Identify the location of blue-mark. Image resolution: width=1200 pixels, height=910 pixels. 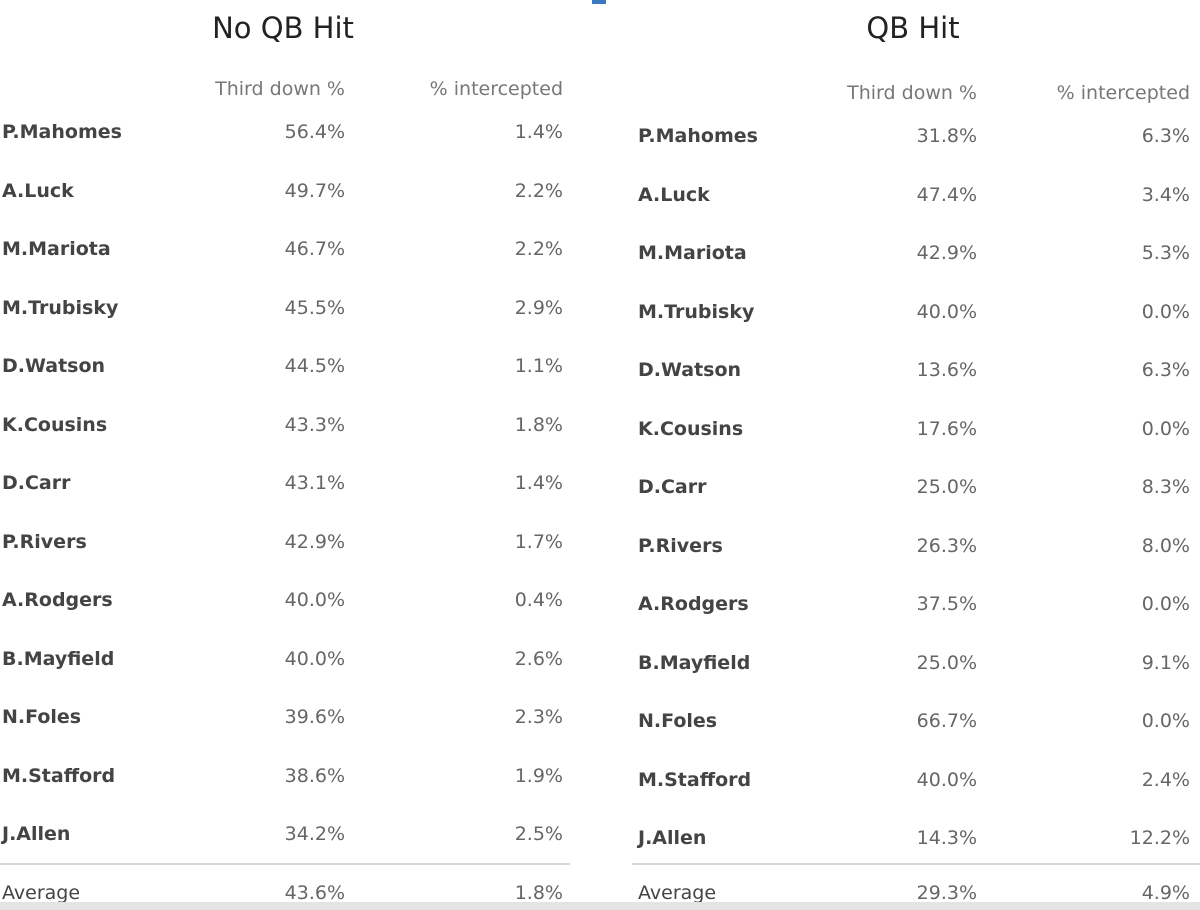
(599, 2).